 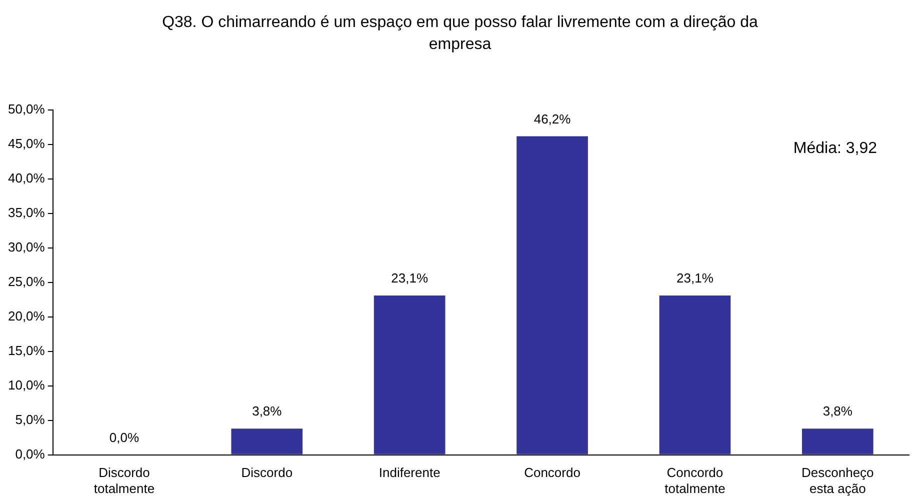 I want to click on data-label: 46,2%, so click(x=553, y=118).